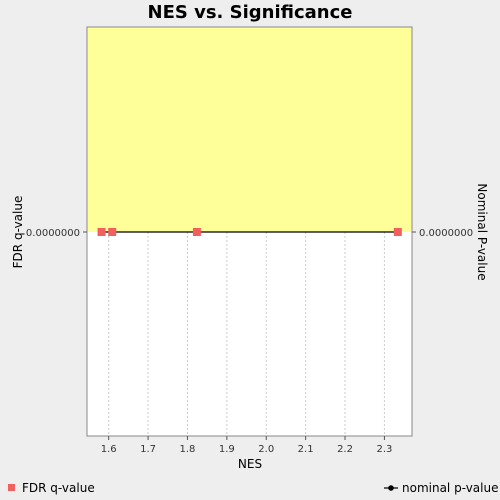 The image size is (500, 500). What do you see at coordinates (246, 445) in the screenshot?
I see `x-axis-ticks: 1.6 1.7 1.8 1.9 2.0 2.1 2.2 2.3` at bounding box center [246, 445].